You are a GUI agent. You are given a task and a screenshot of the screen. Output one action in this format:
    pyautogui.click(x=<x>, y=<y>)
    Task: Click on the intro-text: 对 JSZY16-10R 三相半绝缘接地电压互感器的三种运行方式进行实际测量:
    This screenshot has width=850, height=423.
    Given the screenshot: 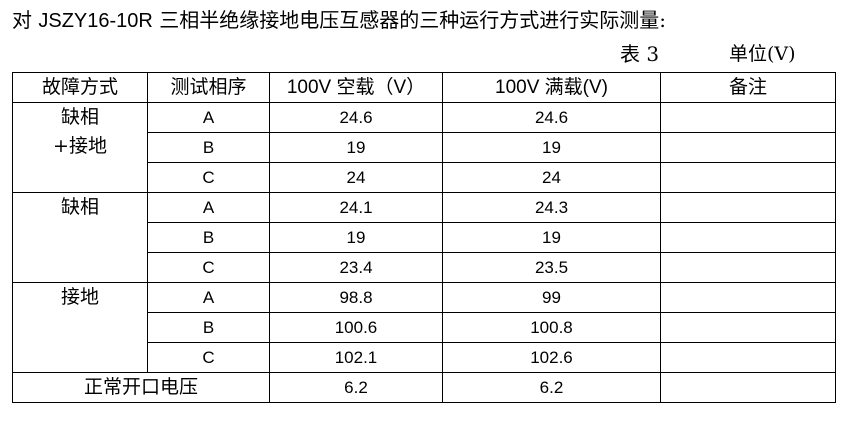 What is the action you would take?
    pyautogui.click(x=339, y=20)
    